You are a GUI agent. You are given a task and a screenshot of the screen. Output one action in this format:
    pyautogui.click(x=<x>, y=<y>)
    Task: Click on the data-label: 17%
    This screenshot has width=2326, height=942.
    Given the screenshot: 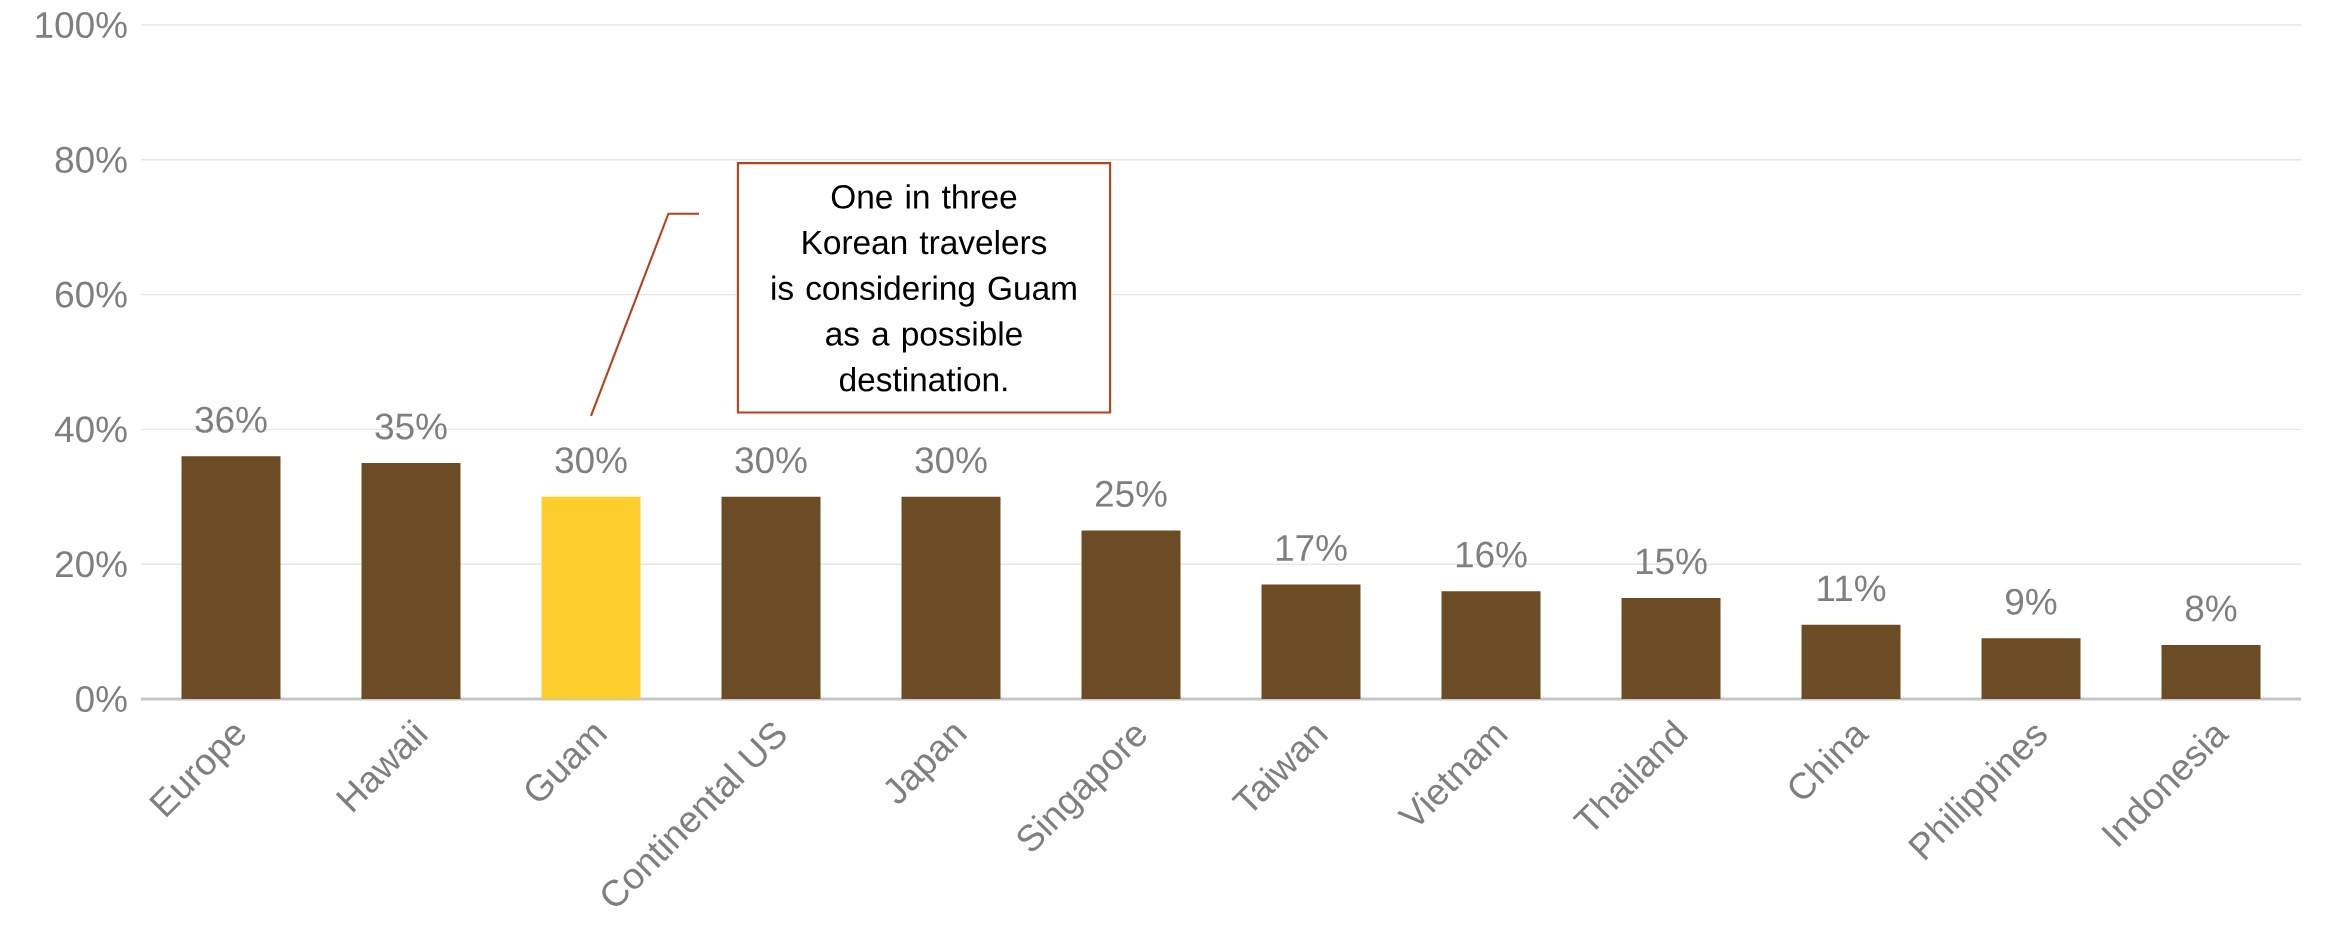 What is the action you would take?
    pyautogui.click(x=1311, y=548)
    